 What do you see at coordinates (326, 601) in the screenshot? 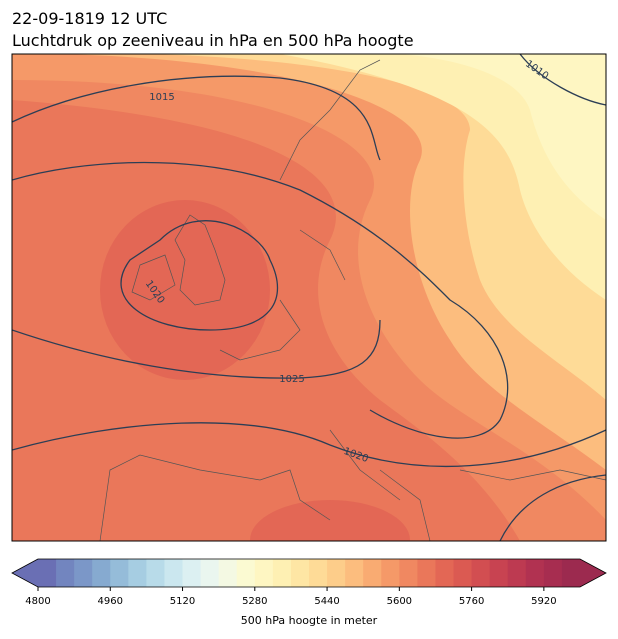
I see `colorbar-tick-label: 5440` at bounding box center [326, 601].